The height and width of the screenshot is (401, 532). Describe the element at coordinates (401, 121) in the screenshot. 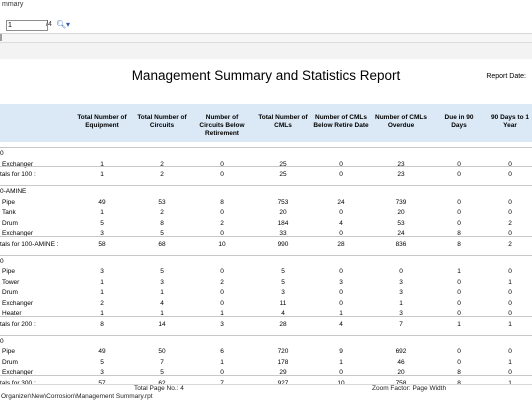

I see `column-header: Number of CMLs Overdue` at that location.